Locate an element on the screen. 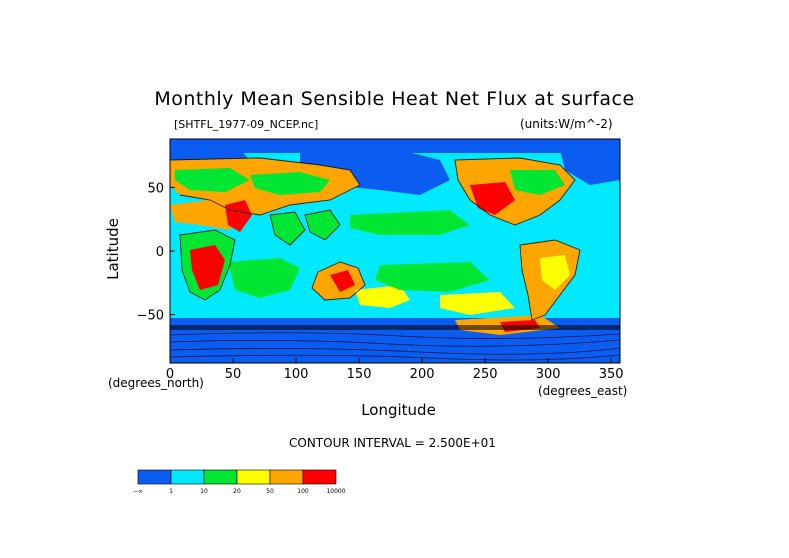 Image resolution: width=789 pixels, height=558 pixels. colorbar: −∞ 1 10 20 50 100 10000 is located at coordinates (239, 482).